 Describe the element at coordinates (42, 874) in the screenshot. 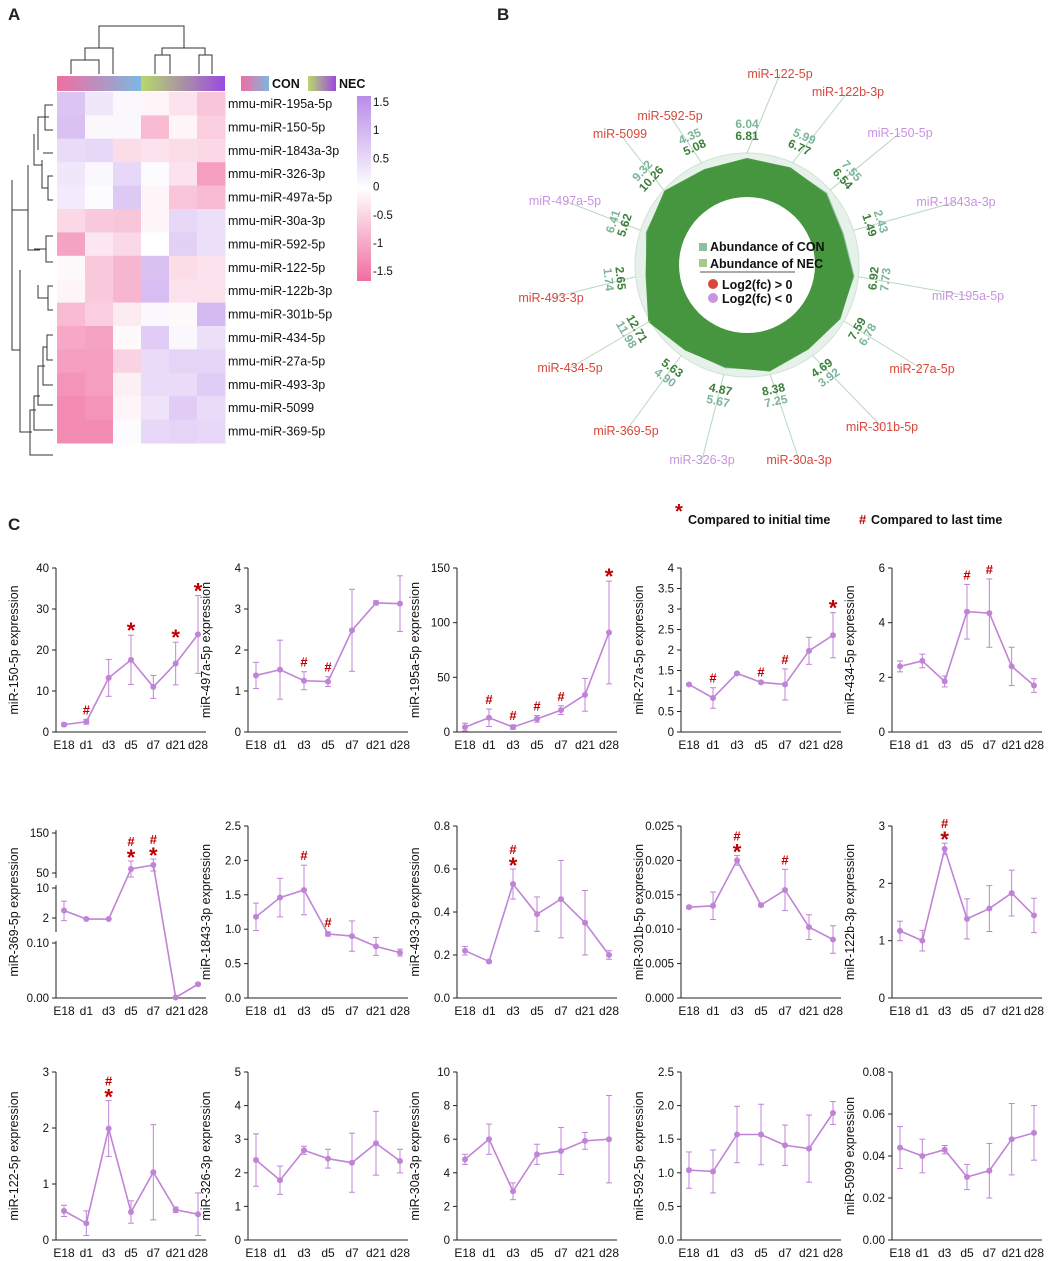

I see `y-tick-label: 50` at that location.